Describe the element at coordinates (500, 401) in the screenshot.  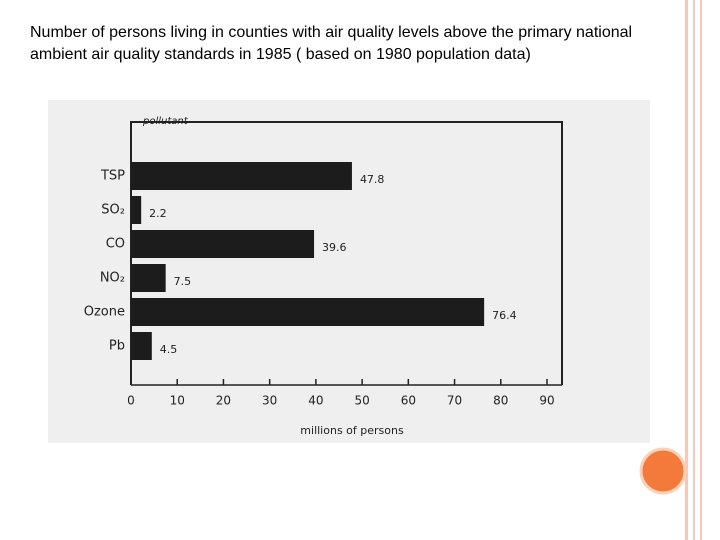
I see `x-tick-label: 80` at that location.